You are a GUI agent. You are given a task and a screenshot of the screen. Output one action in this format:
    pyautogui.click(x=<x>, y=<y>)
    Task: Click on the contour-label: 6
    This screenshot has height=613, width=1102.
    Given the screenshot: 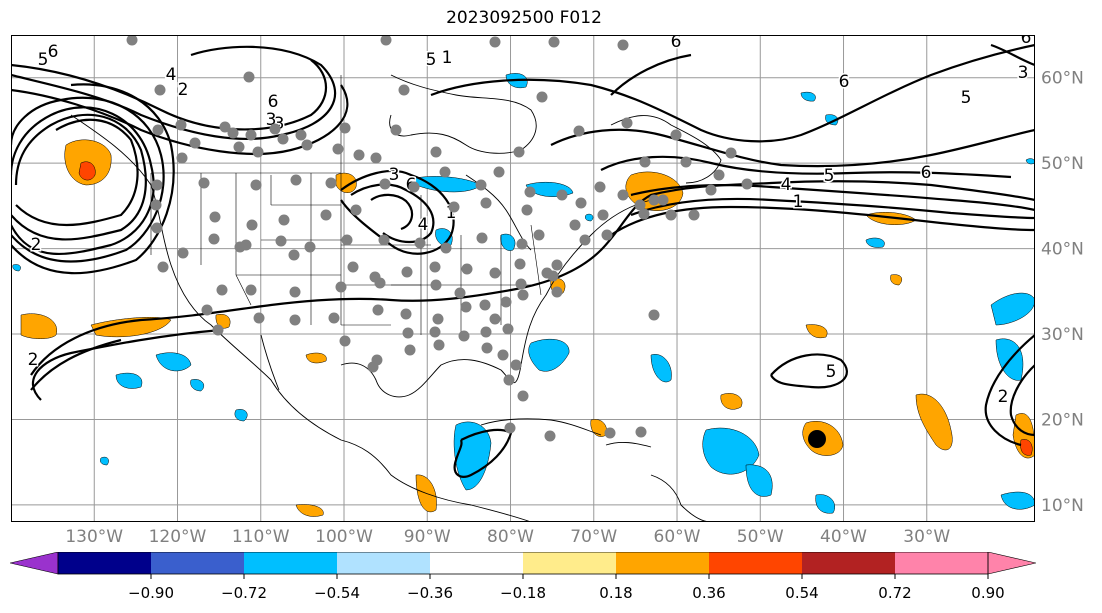 What is the action you would take?
    pyautogui.click(x=844, y=82)
    